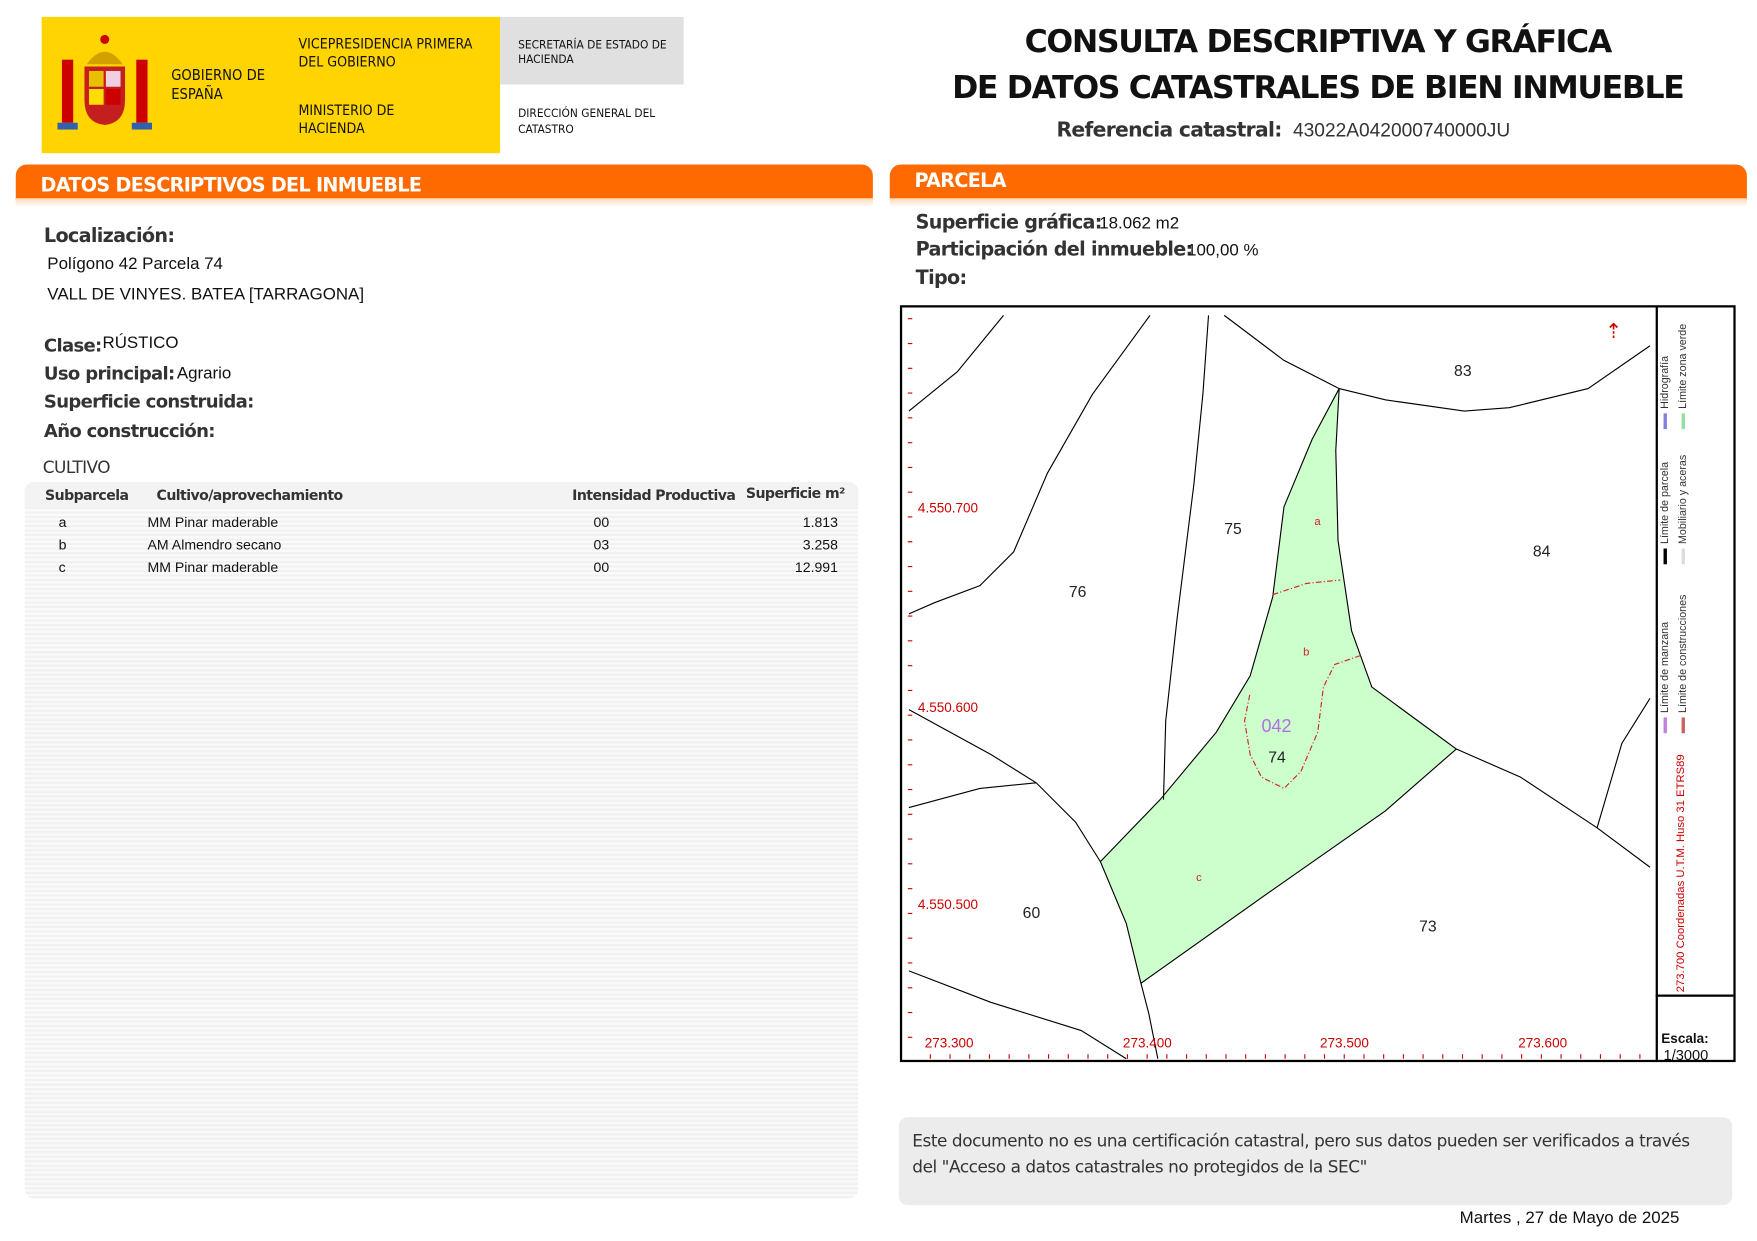 The height and width of the screenshot is (1241, 1757). What do you see at coordinates (441, 571) in the screenshot?
I see `table-row: c MM Pinar maderable 00 12.991` at bounding box center [441, 571].